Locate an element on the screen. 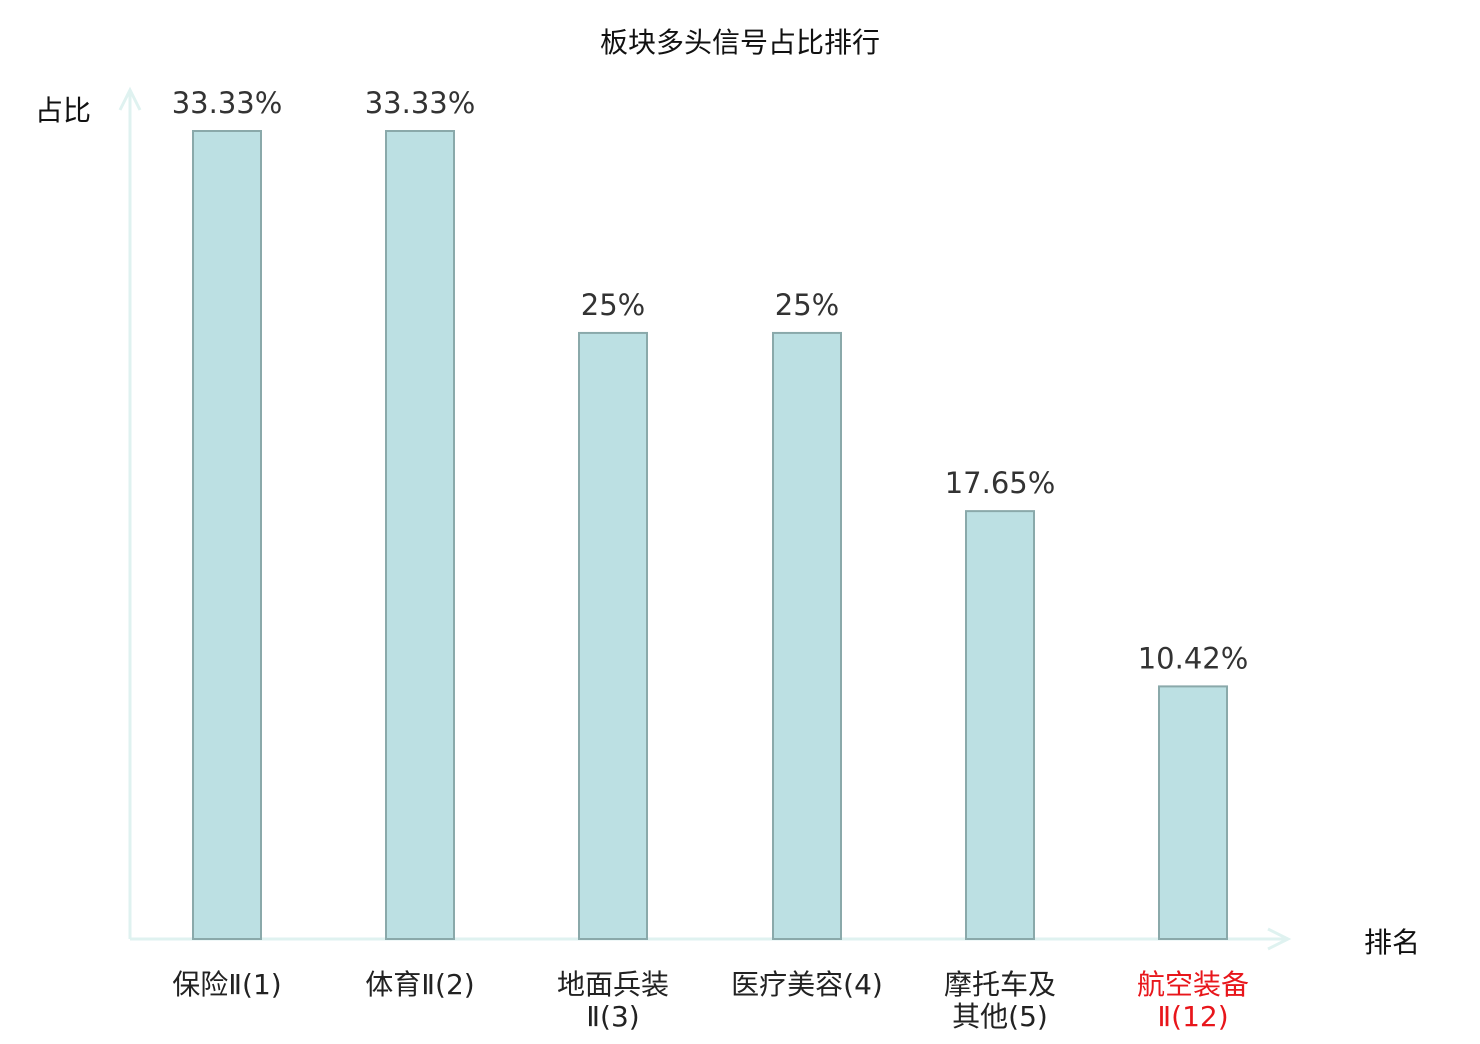 The height and width of the screenshot is (1044, 1480). x-tick-label: 地面兵装 is located at coordinates (613, 984).